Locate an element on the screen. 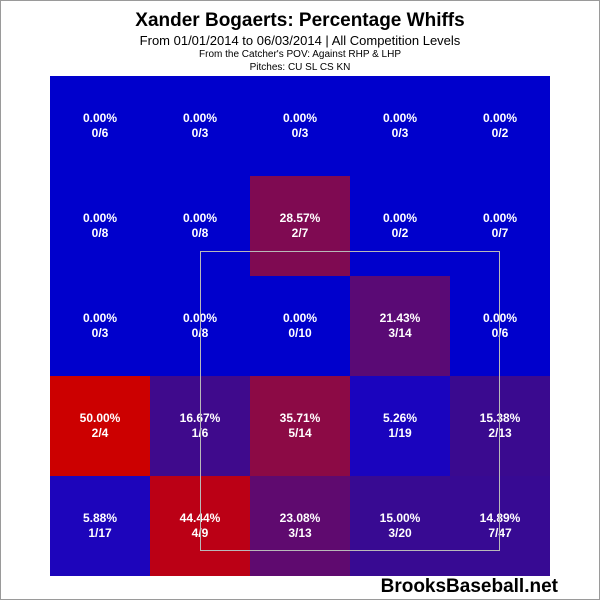 The width and height of the screenshot is (600, 600). heatmap-cell-r4-c4: 5.26% 1/19 is located at coordinates (400, 426).